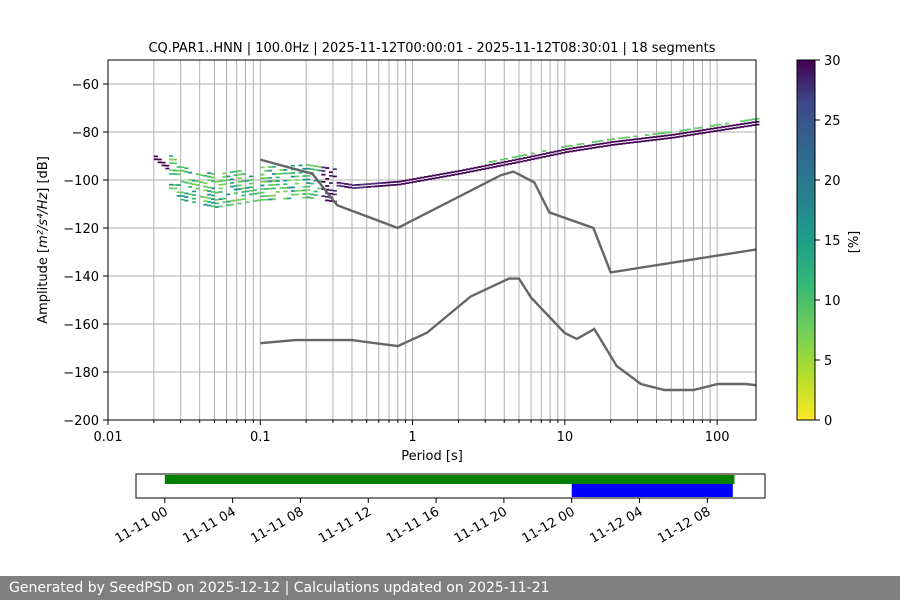 The height and width of the screenshot is (600, 900). What do you see at coordinates (413, 525) in the screenshot?
I see `timeline-tick-label: 11-11 16` at bounding box center [413, 525].